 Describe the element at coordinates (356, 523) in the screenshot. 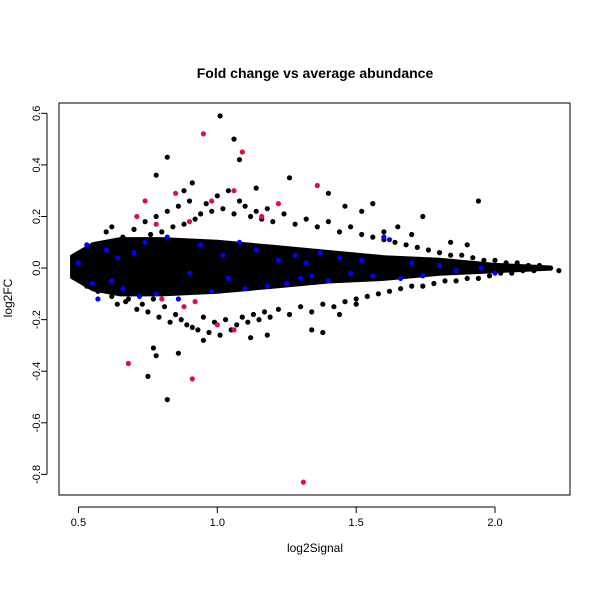

I see `x-tick-label: 1.5` at that location.